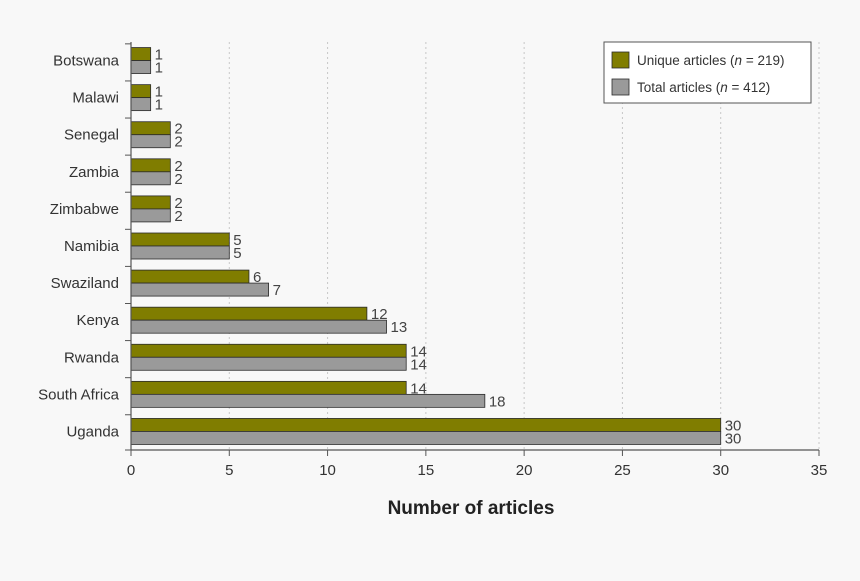 This screenshot has height=581, width=860. What do you see at coordinates (277, 290) in the screenshot?
I see `data-label-6-series-1: 7` at bounding box center [277, 290].